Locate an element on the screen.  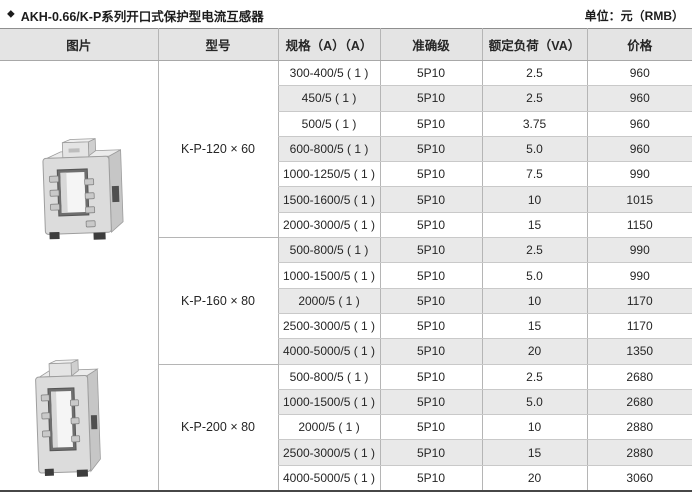
table-row: 1000-1250/5 ( 1 ) 5P10 7.5 990 is located at coordinates (346, 174).